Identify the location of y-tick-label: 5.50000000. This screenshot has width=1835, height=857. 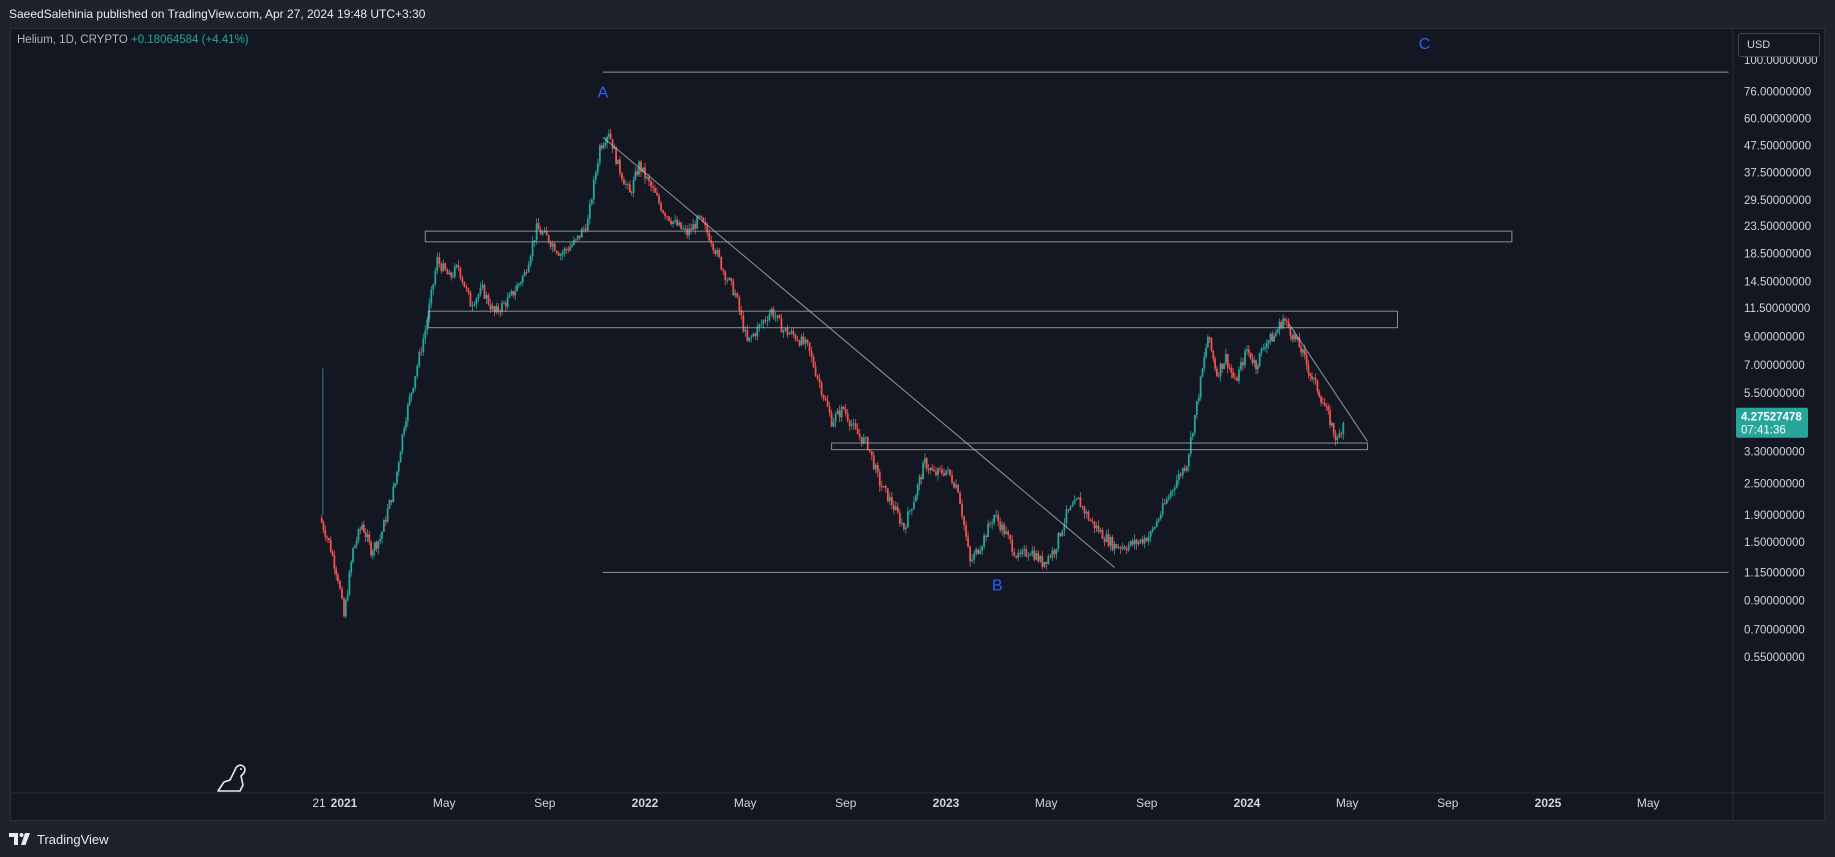
(1774, 394).